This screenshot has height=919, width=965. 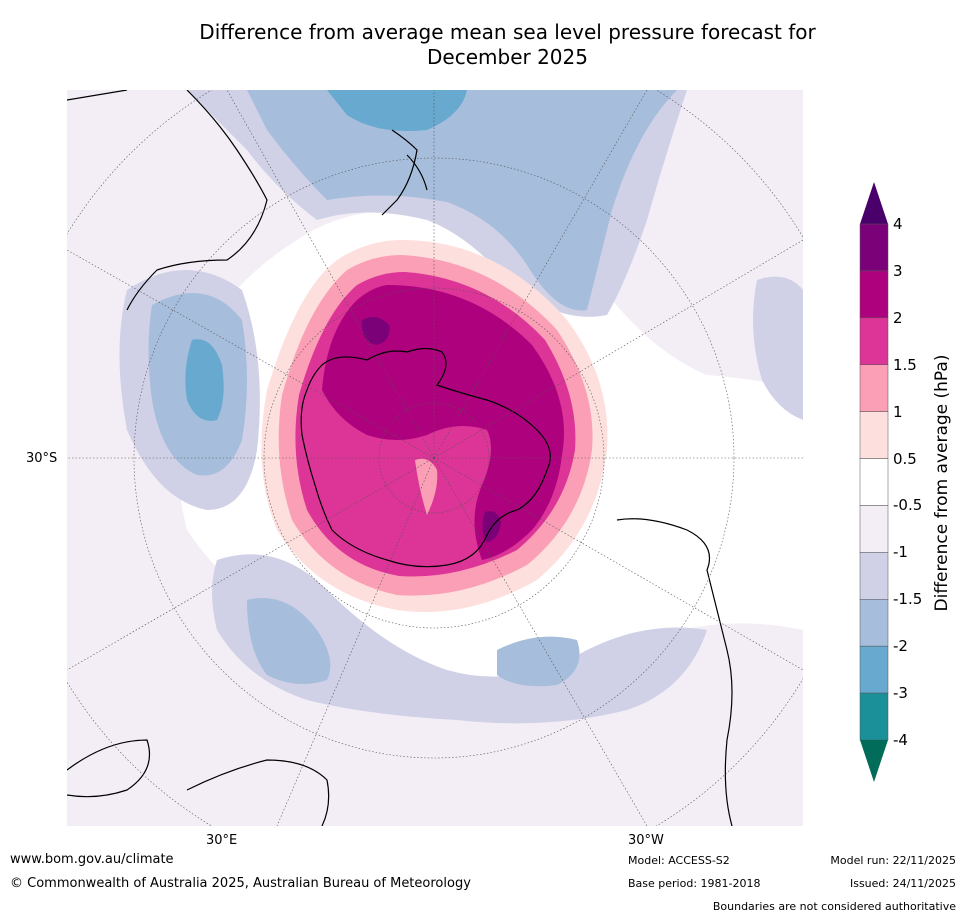 I want to click on australia-coast, so click(x=167, y=200).